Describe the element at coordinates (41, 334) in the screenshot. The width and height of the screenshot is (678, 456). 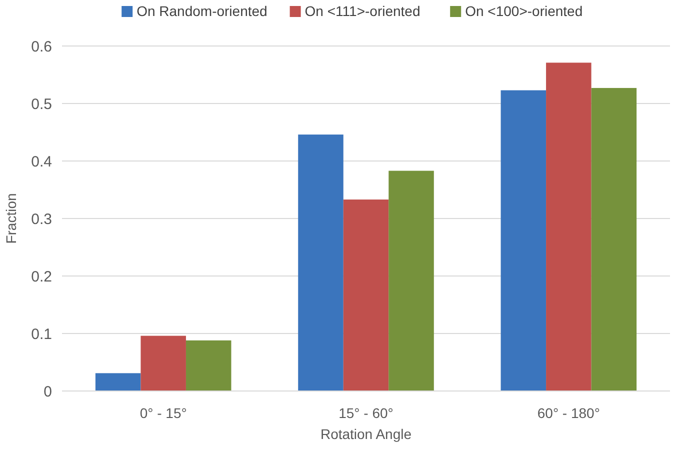
I see `y-tick-label: 0.1` at that location.